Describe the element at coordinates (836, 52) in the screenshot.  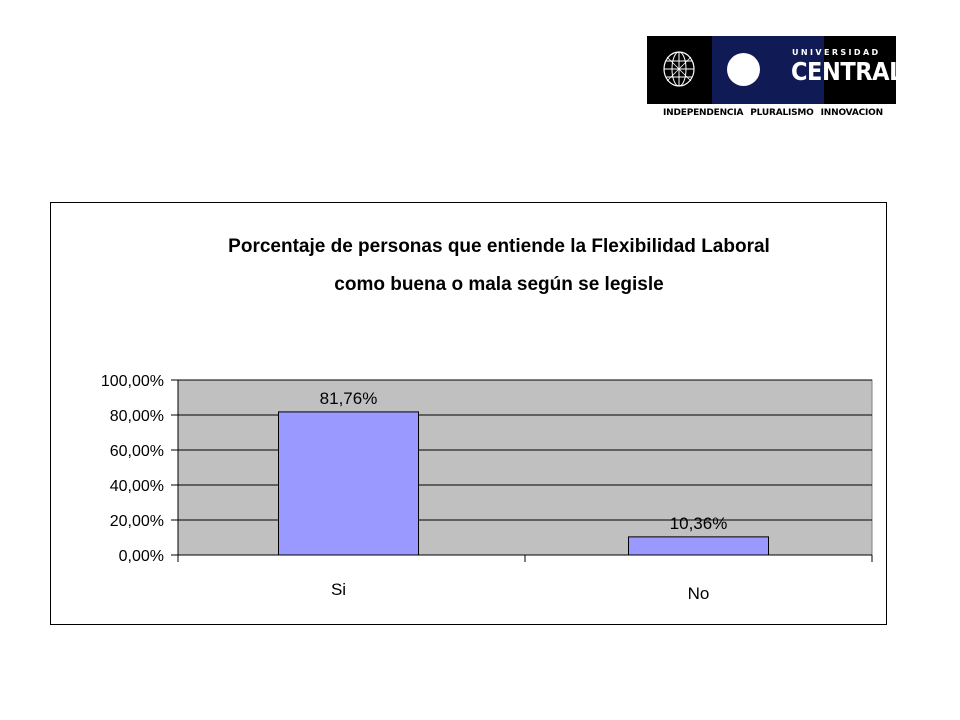
I see `logo-name-top: UNIVERSIDAD` at that location.